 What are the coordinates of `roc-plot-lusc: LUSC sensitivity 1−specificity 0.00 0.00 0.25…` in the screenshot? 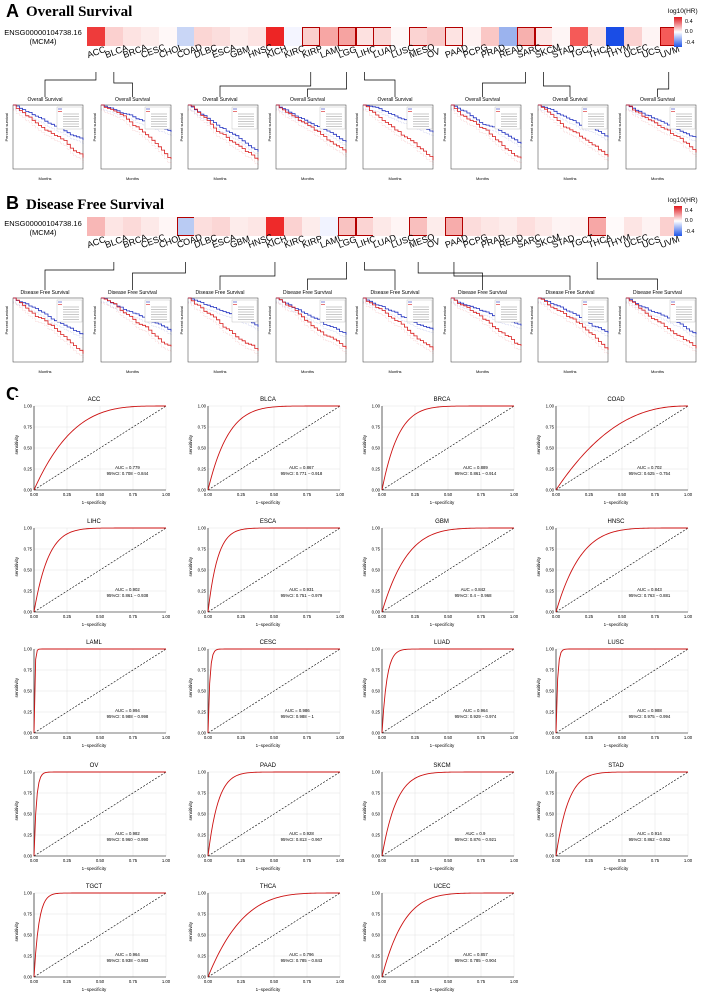 It's located at (616, 695).